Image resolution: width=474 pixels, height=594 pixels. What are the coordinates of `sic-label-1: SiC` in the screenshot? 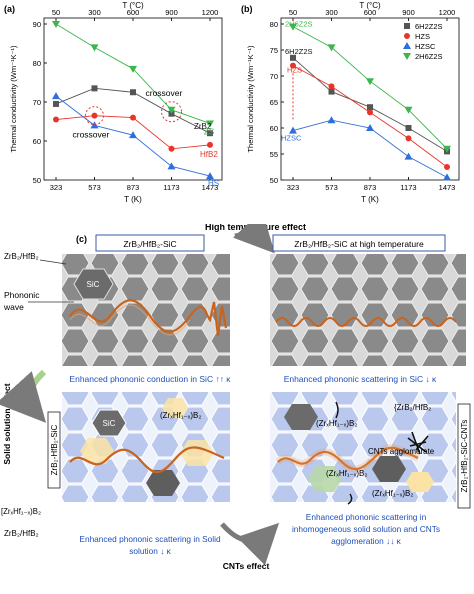 It's located at (93, 284).